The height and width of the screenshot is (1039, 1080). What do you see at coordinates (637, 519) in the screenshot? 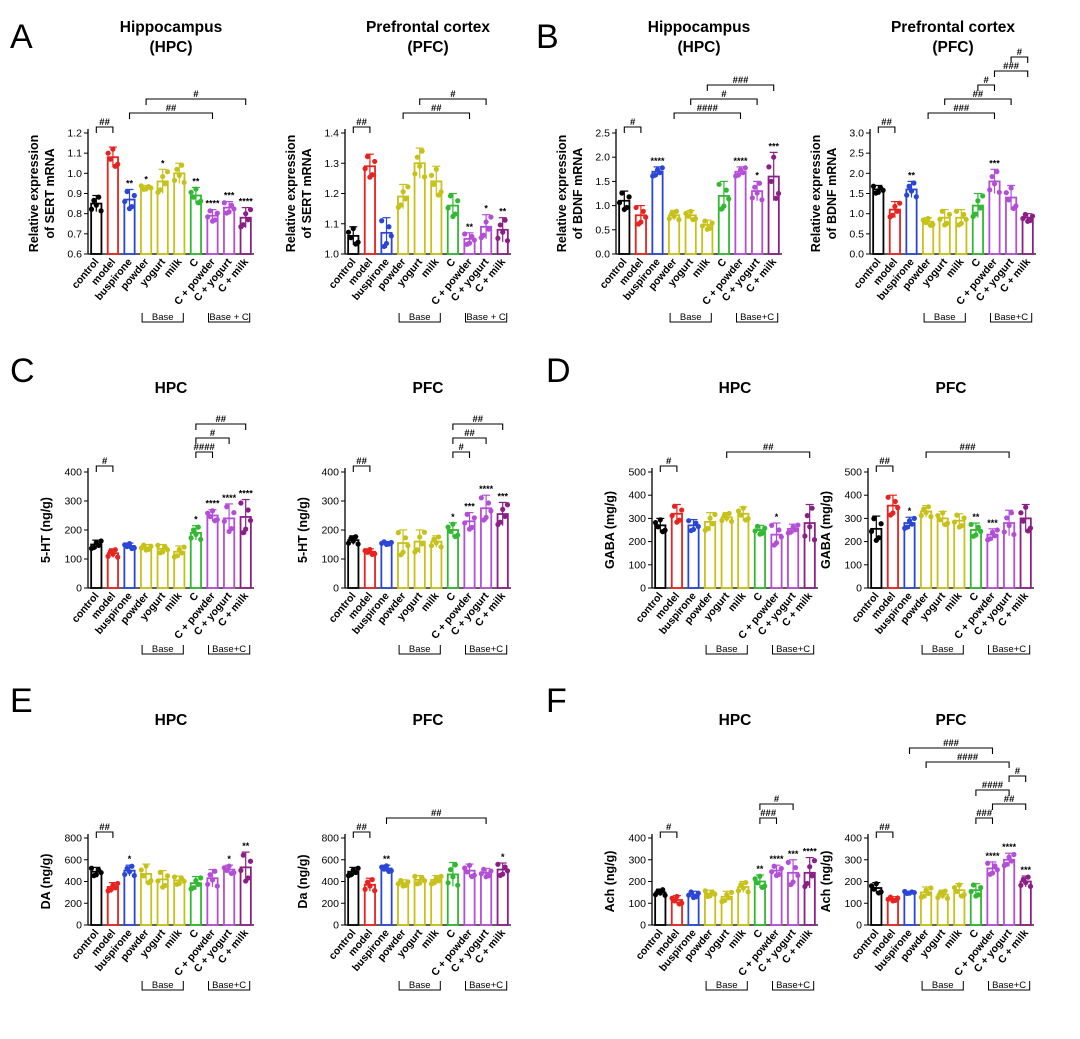
I see `y-tick-label: 300` at bounding box center [637, 519].